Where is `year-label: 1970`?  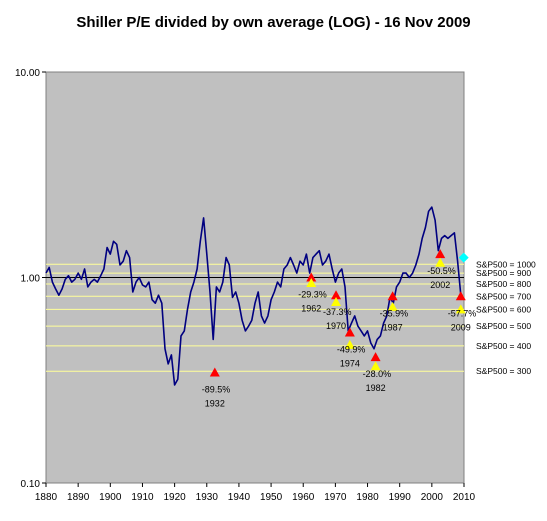
year-label: 1970 is located at coordinates (336, 326).